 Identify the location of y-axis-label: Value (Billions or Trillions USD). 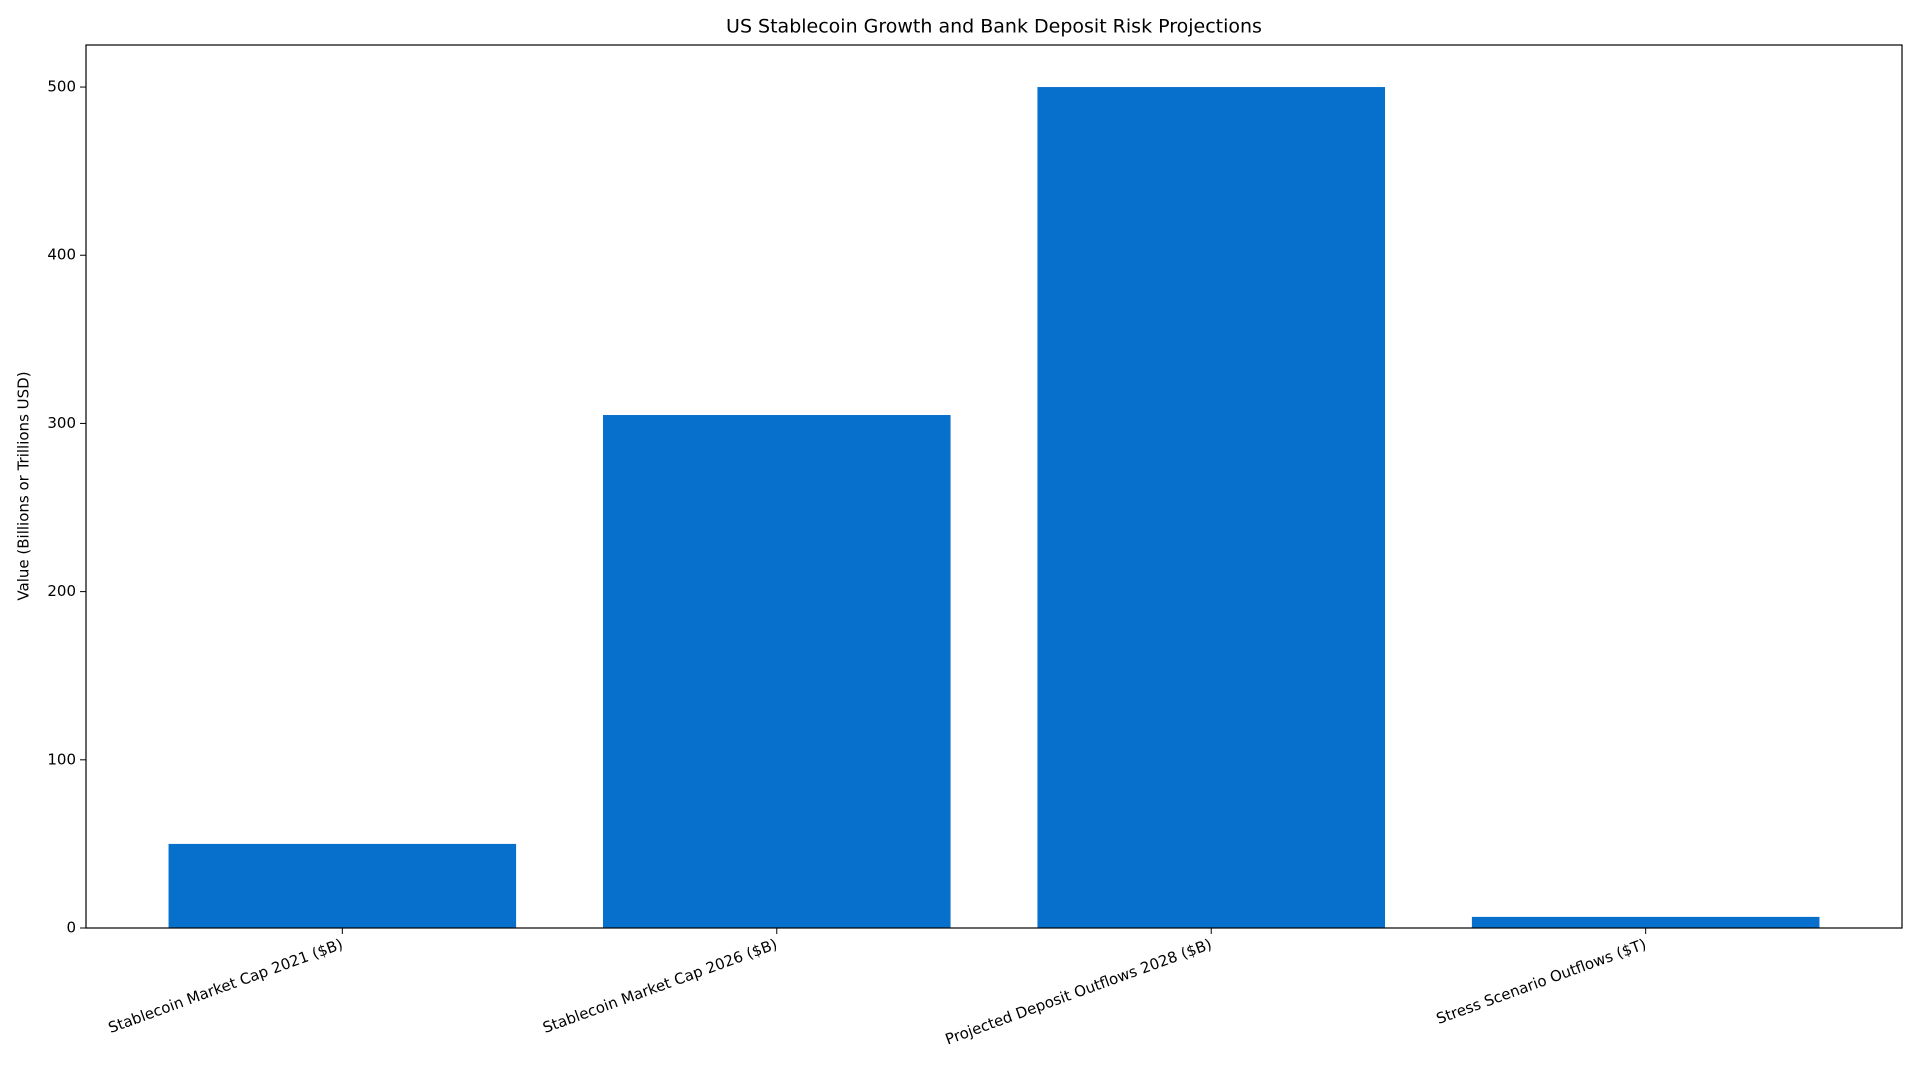
(24, 485).